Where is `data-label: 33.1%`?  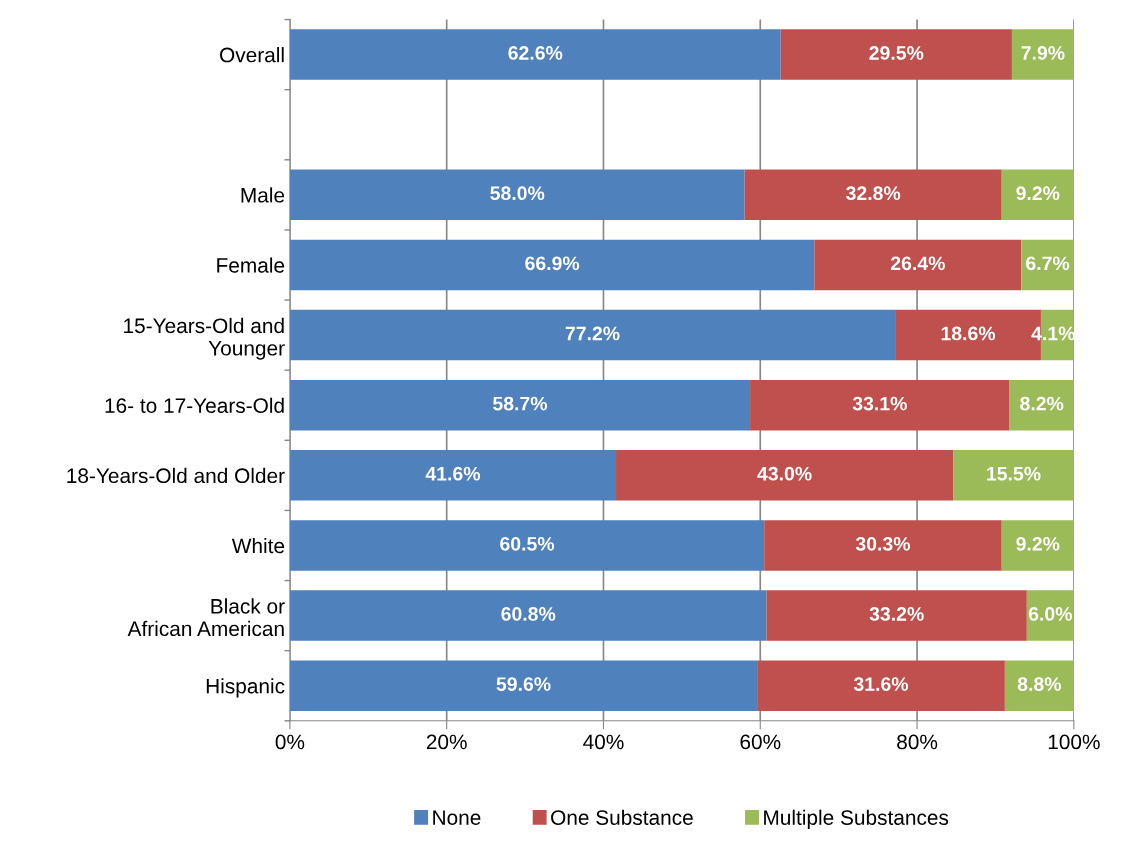 data-label: 33.1% is located at coordinates (879, 403).